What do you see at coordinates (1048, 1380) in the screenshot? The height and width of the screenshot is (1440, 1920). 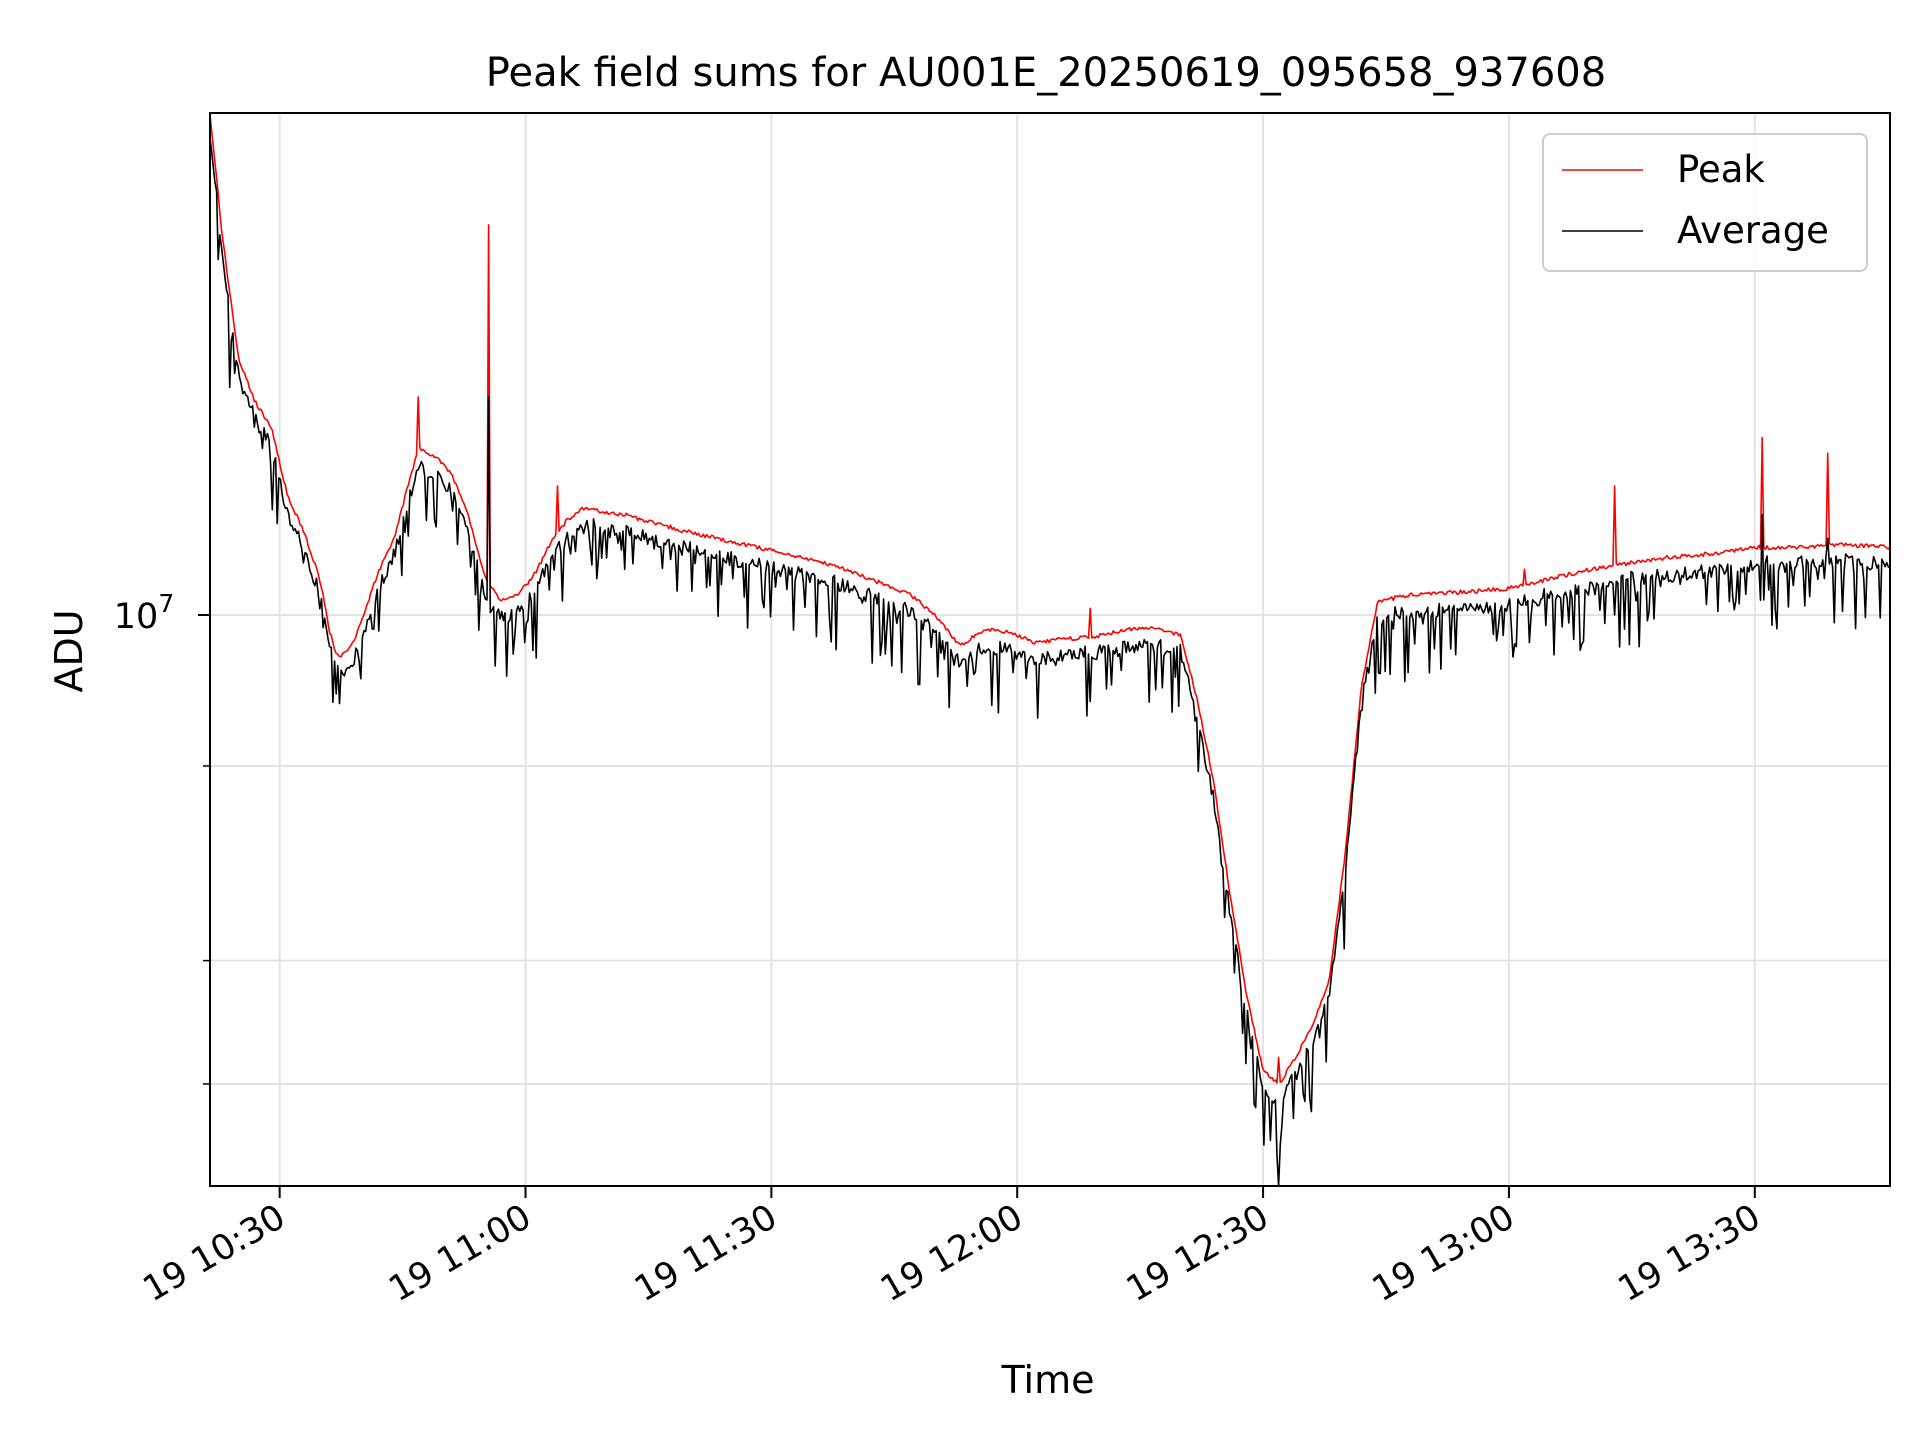 I see `x-axis-label: Time` at bounding box center [1048, 1380].